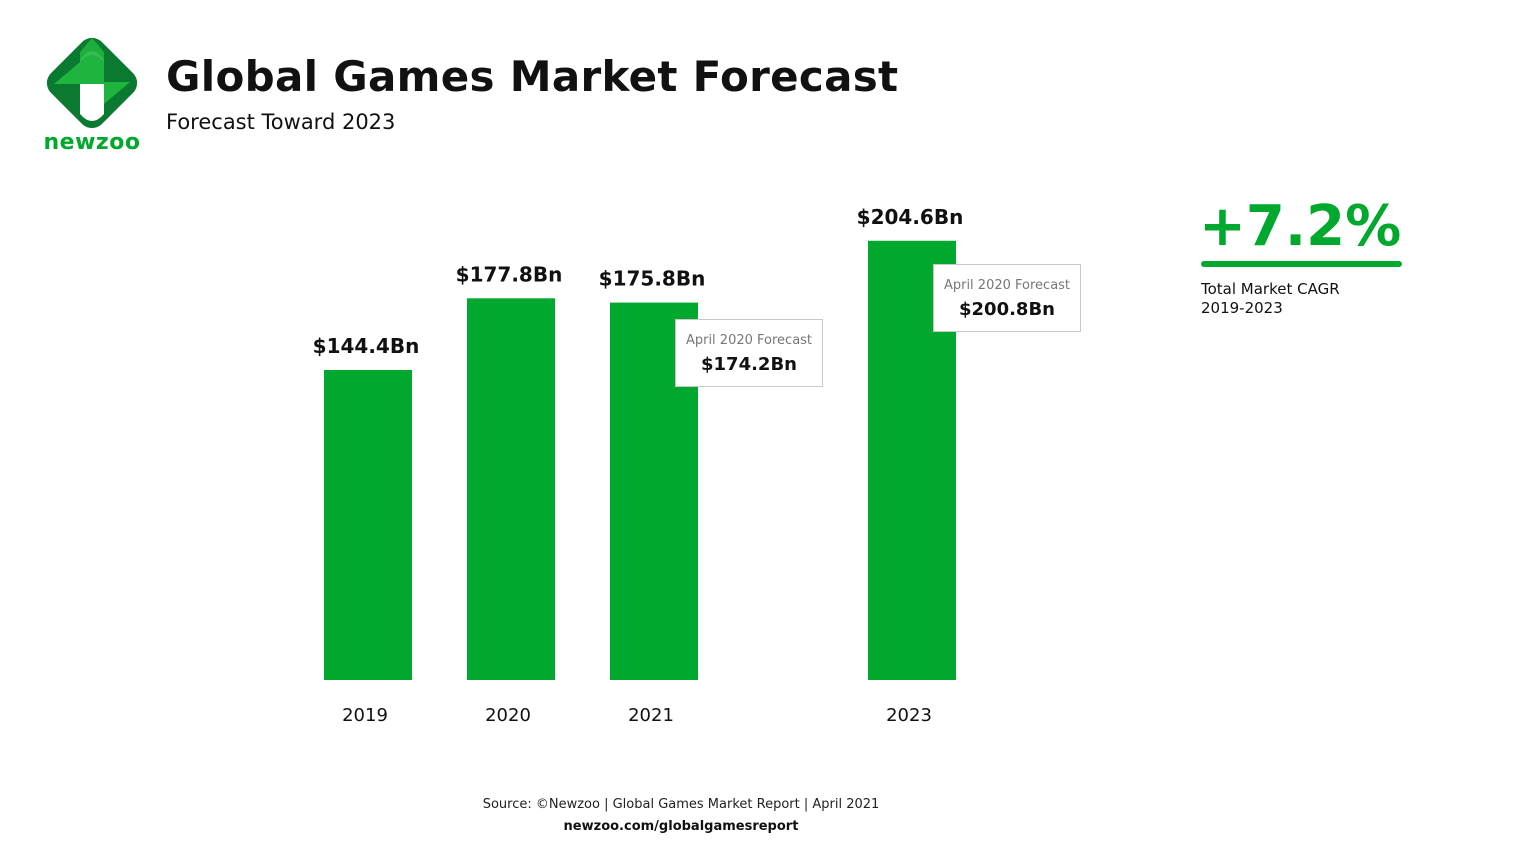 Image resolution: width=1536 pixels, height=864 pixels. I want to click on bar-2020, so click(511, 489).